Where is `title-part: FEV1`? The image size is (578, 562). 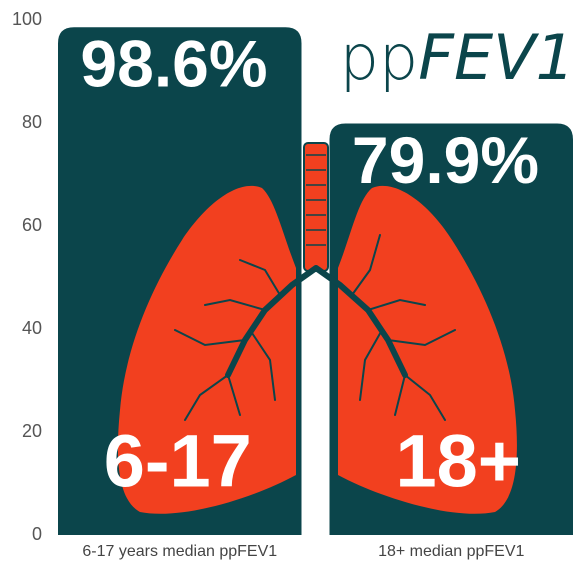 title-part: FEV1 is located at coordinates (496, 57).